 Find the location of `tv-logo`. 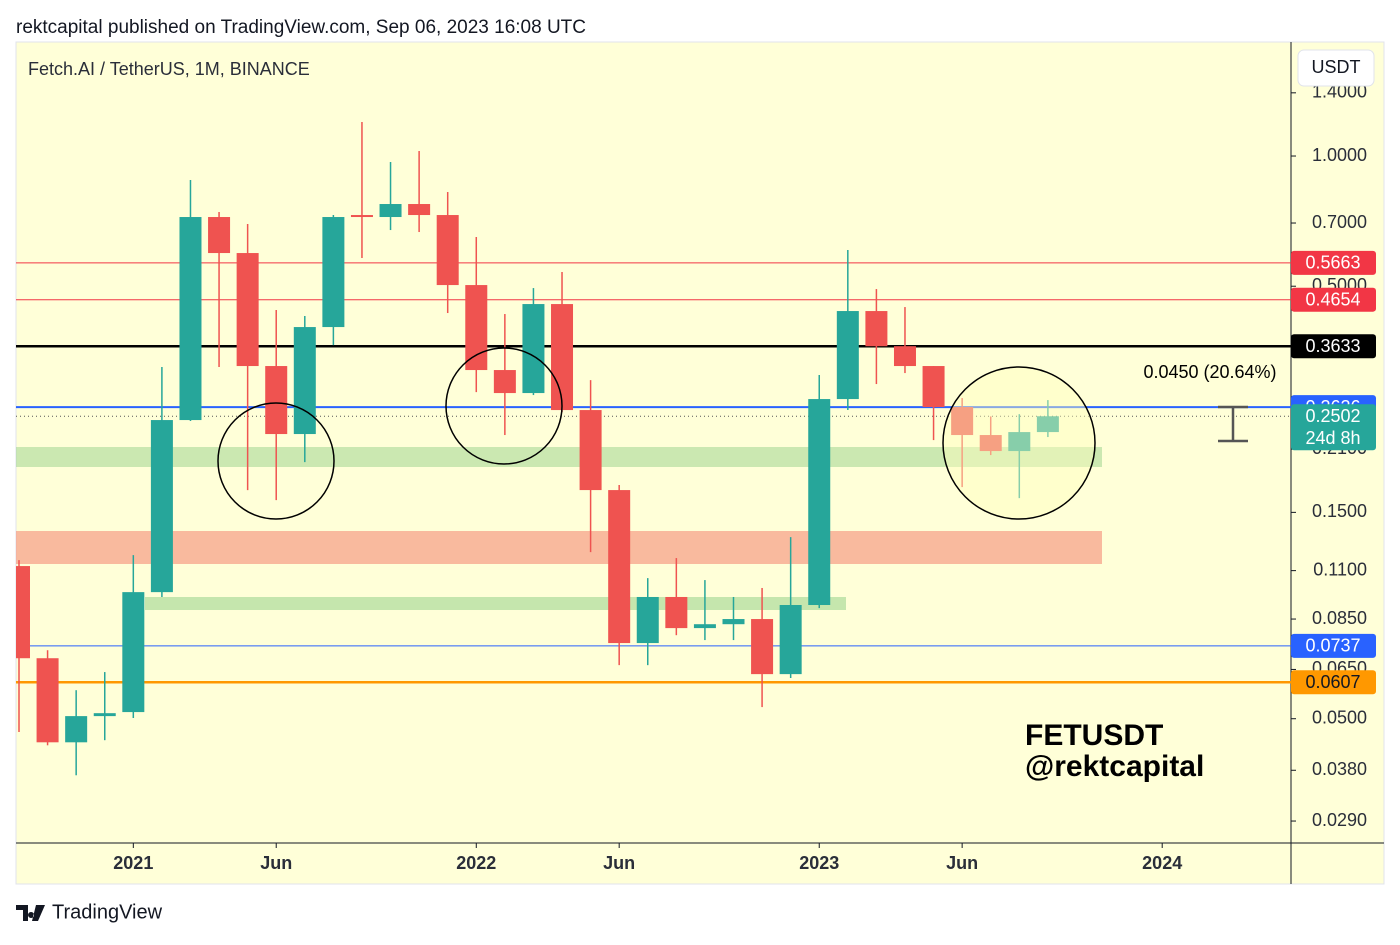

tv-logo is located at coordinates (30, 913).